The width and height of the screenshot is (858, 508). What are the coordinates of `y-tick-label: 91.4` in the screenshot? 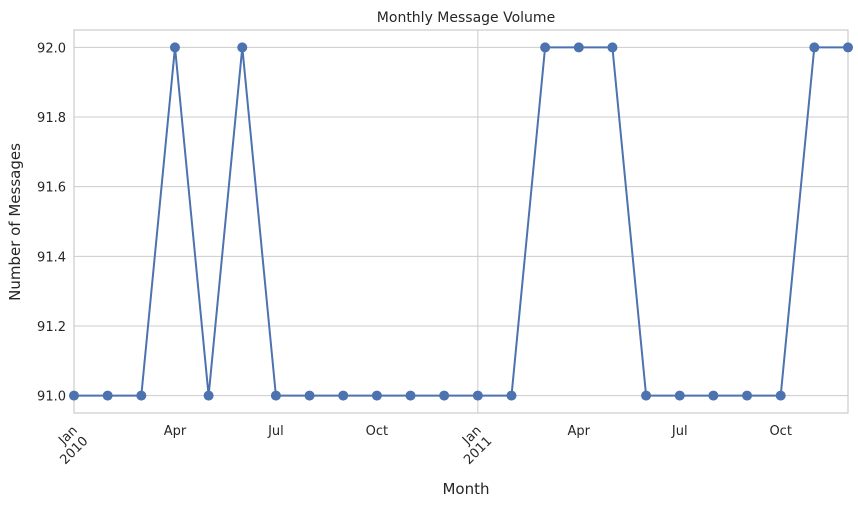 It's located at (51, 257).